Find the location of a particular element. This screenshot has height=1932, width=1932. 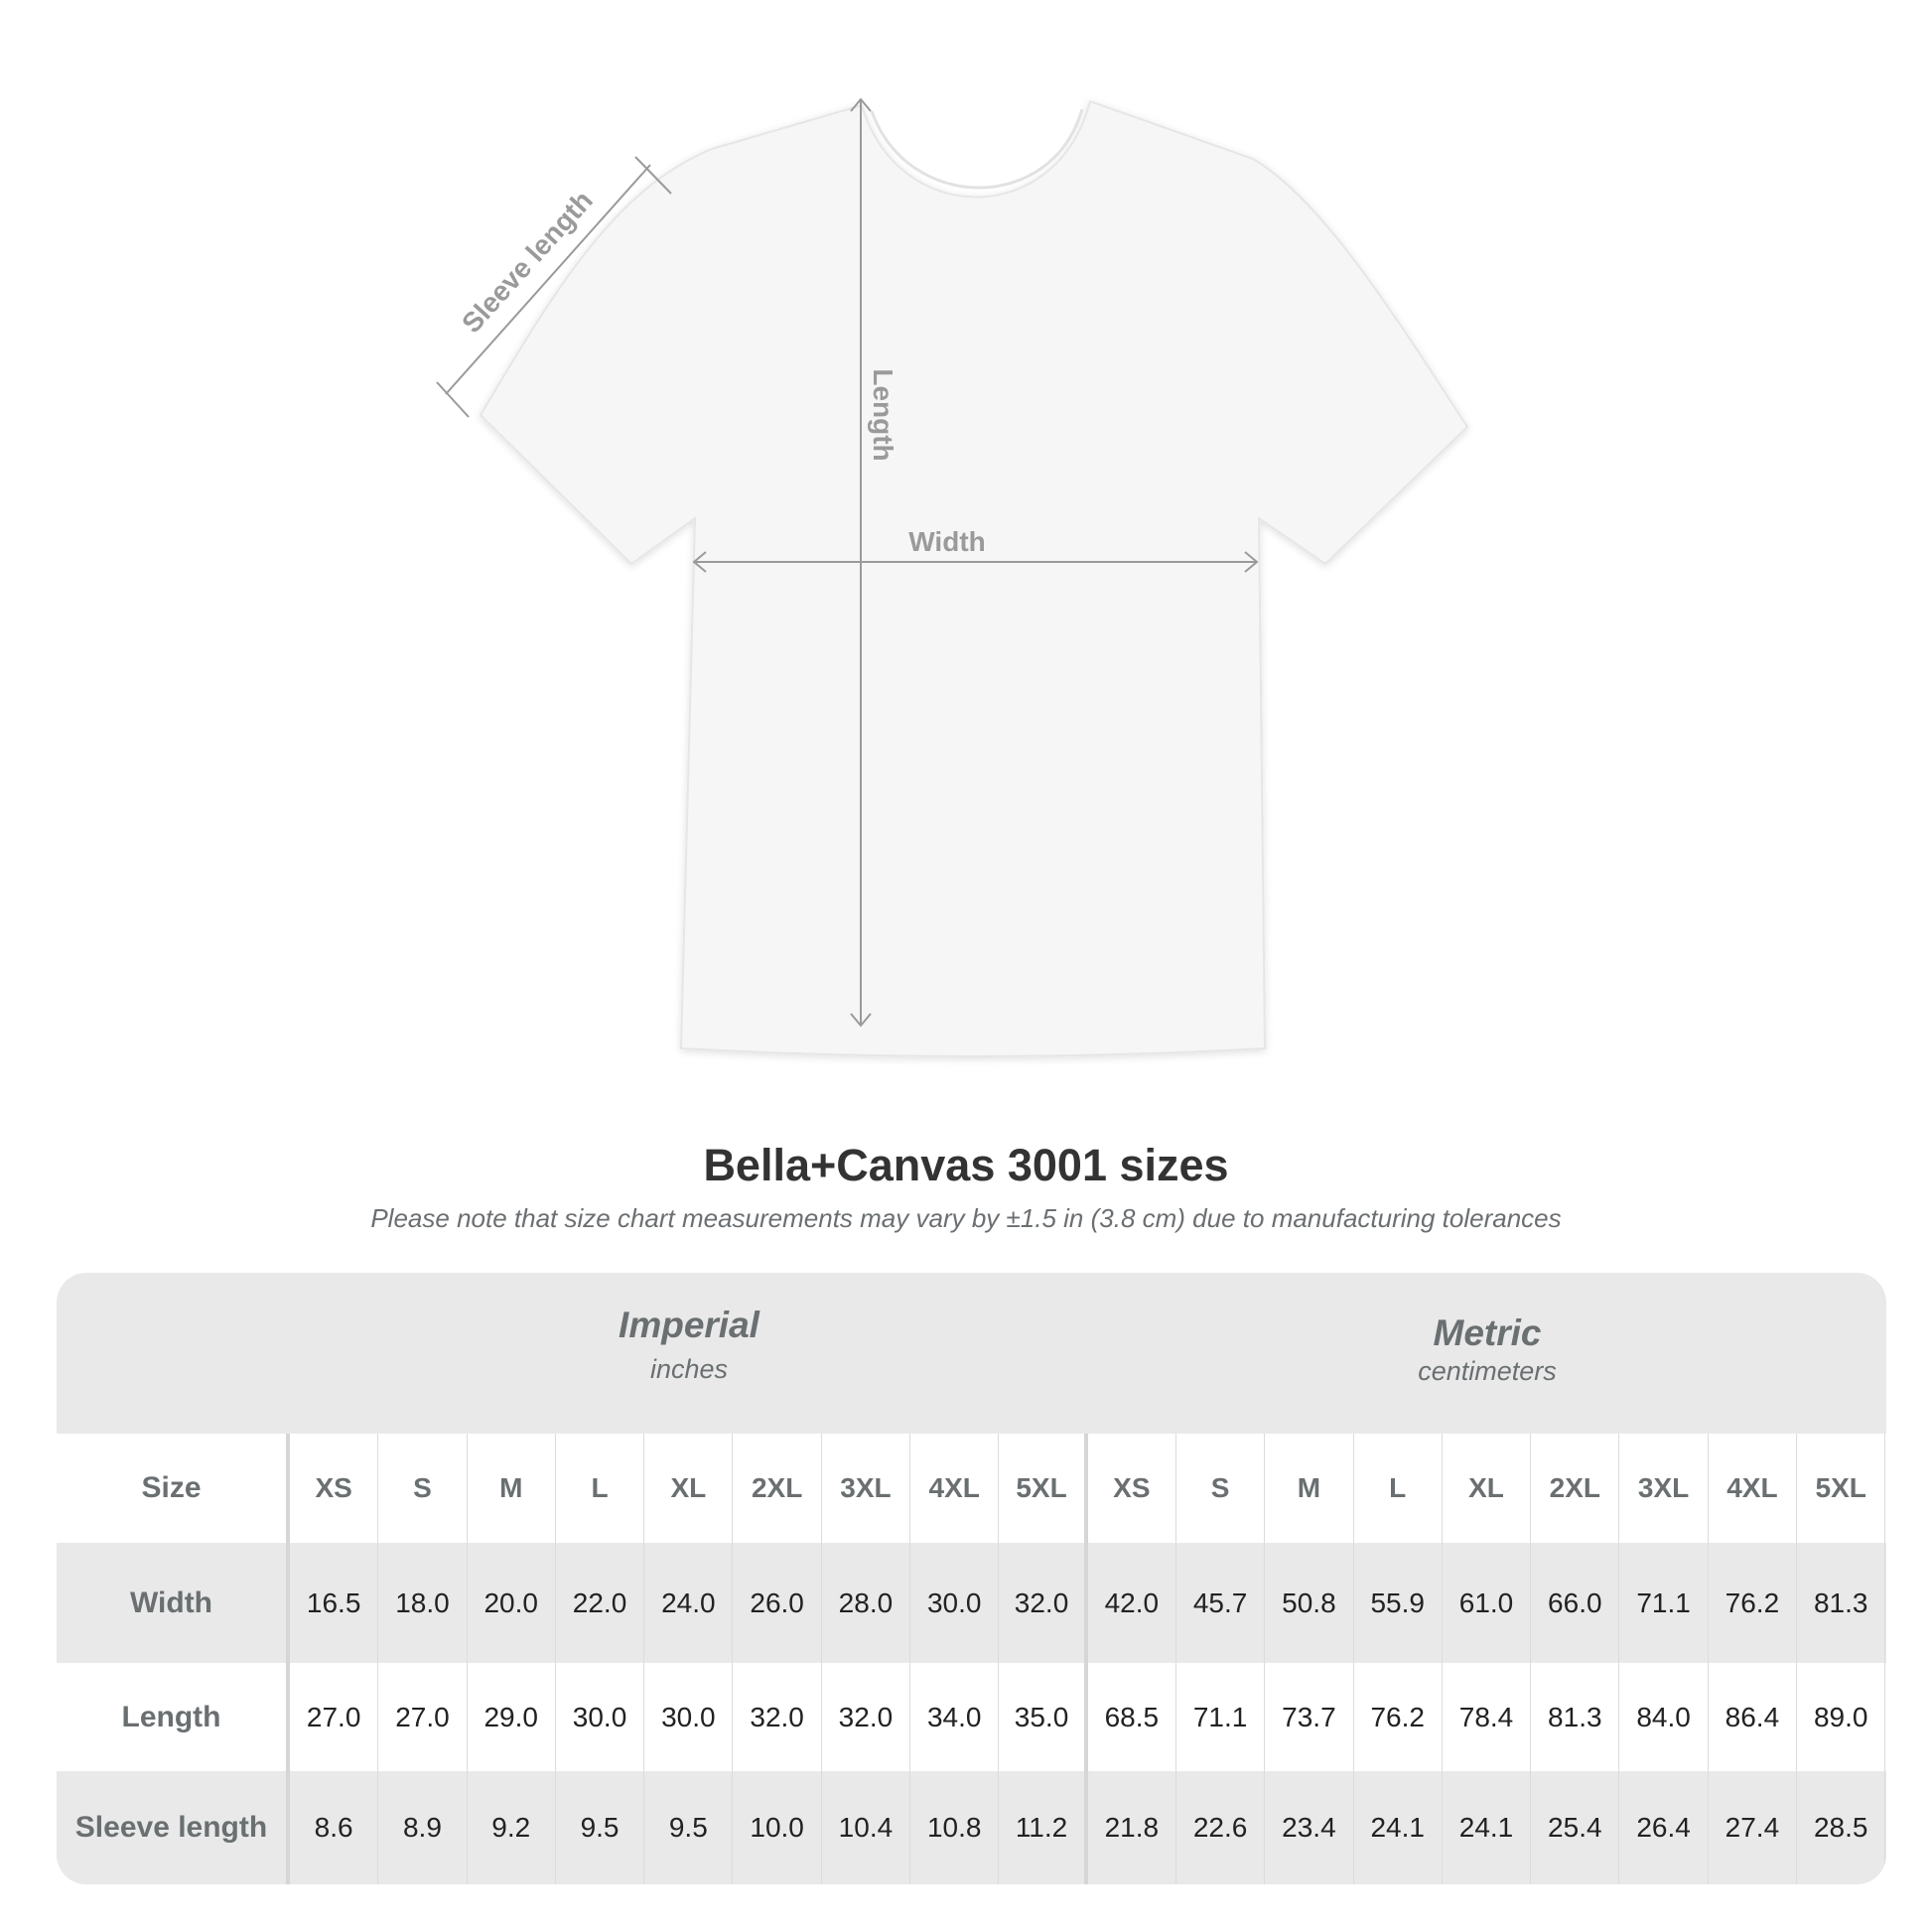

metric-size-4xl: 4XL is located at coordinates (1754, 1488).